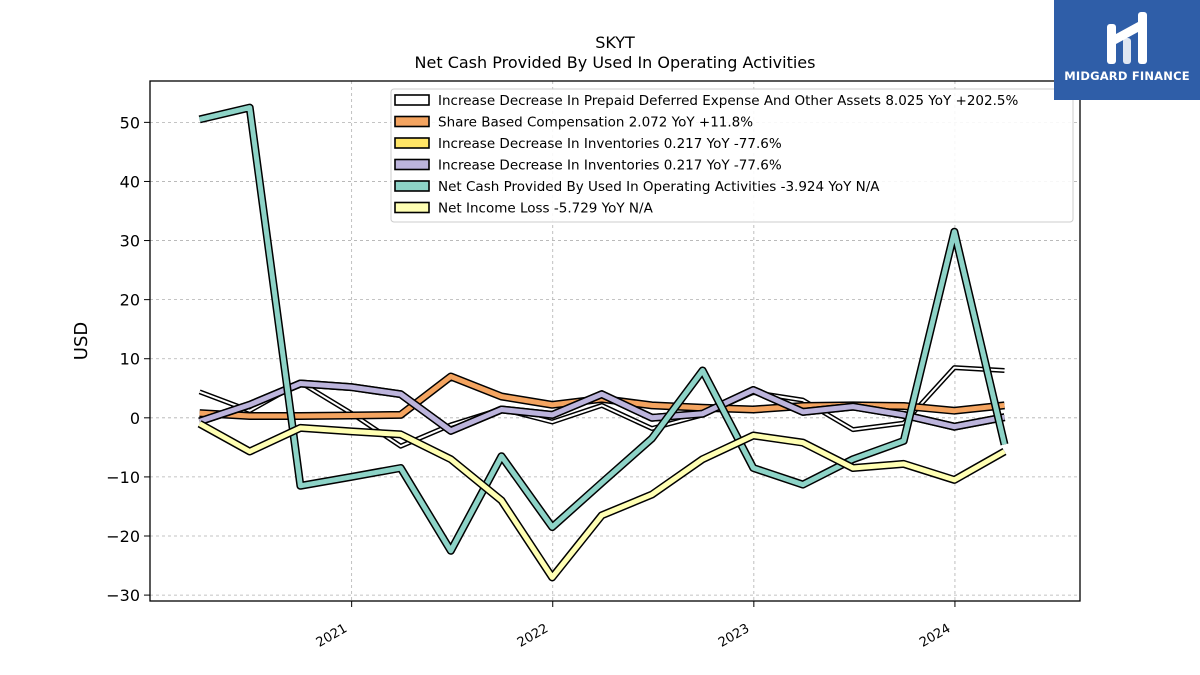  Describe the element at coordinates (130, 300) in the screenshot. I see `y-tick-label: 20` at that location.